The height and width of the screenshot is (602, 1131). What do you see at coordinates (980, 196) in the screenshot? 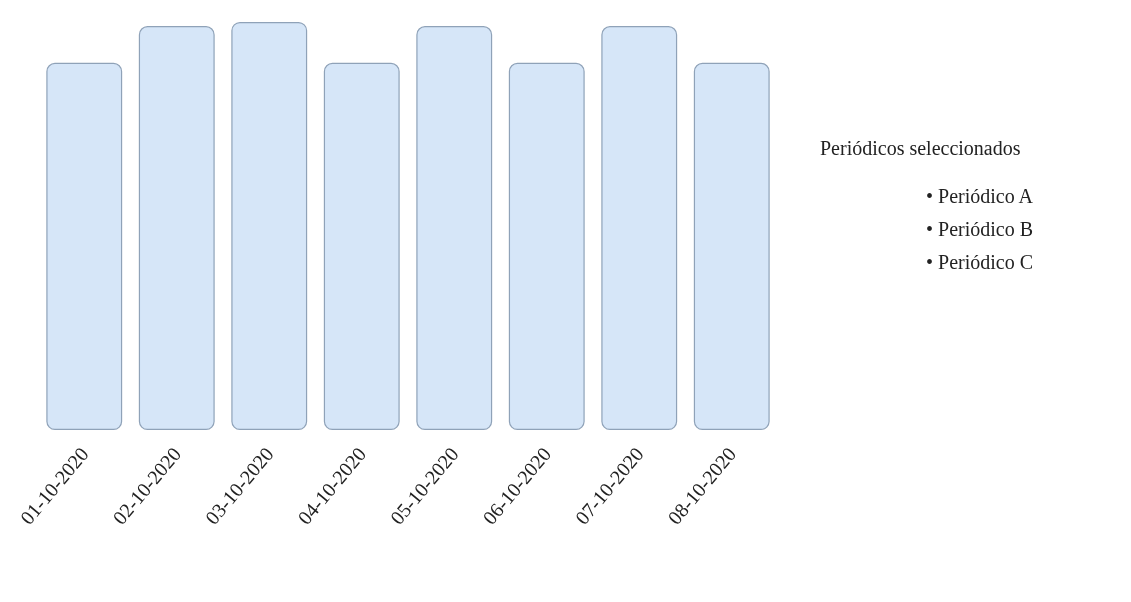
I see `text: • Periódico A` at bounding box center [980, 196].